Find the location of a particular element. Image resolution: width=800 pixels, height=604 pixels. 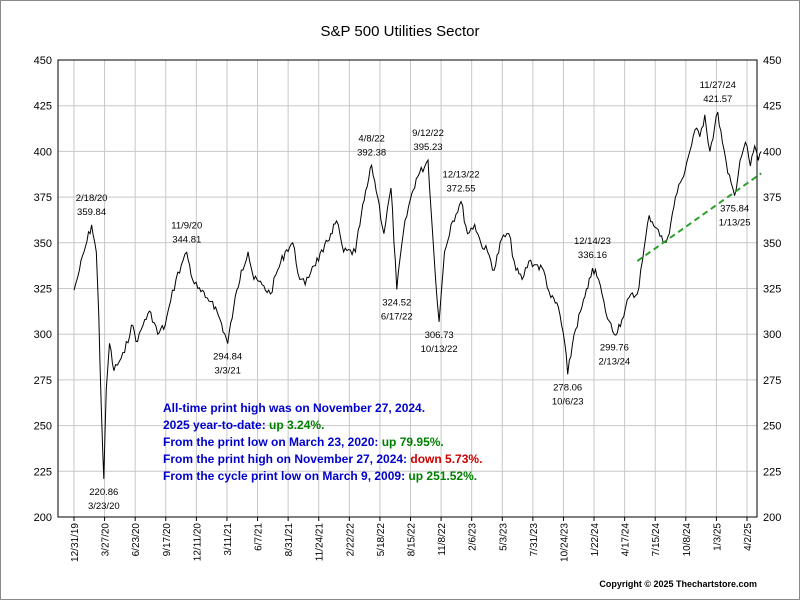

annotation-date: 2/18/20 is located at coordinates (92, 198).